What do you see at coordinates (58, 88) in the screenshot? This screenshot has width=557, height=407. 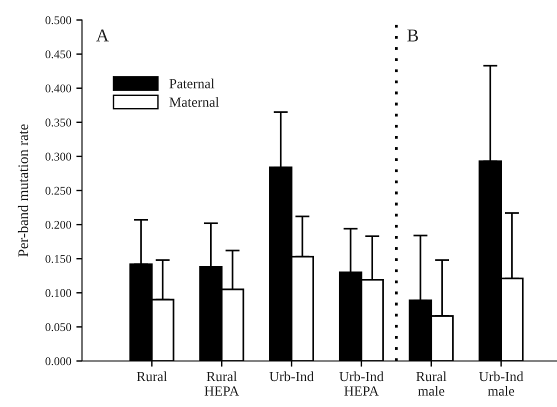 I see `y-tick-label: 0.400` at bounding box center [58, 88].